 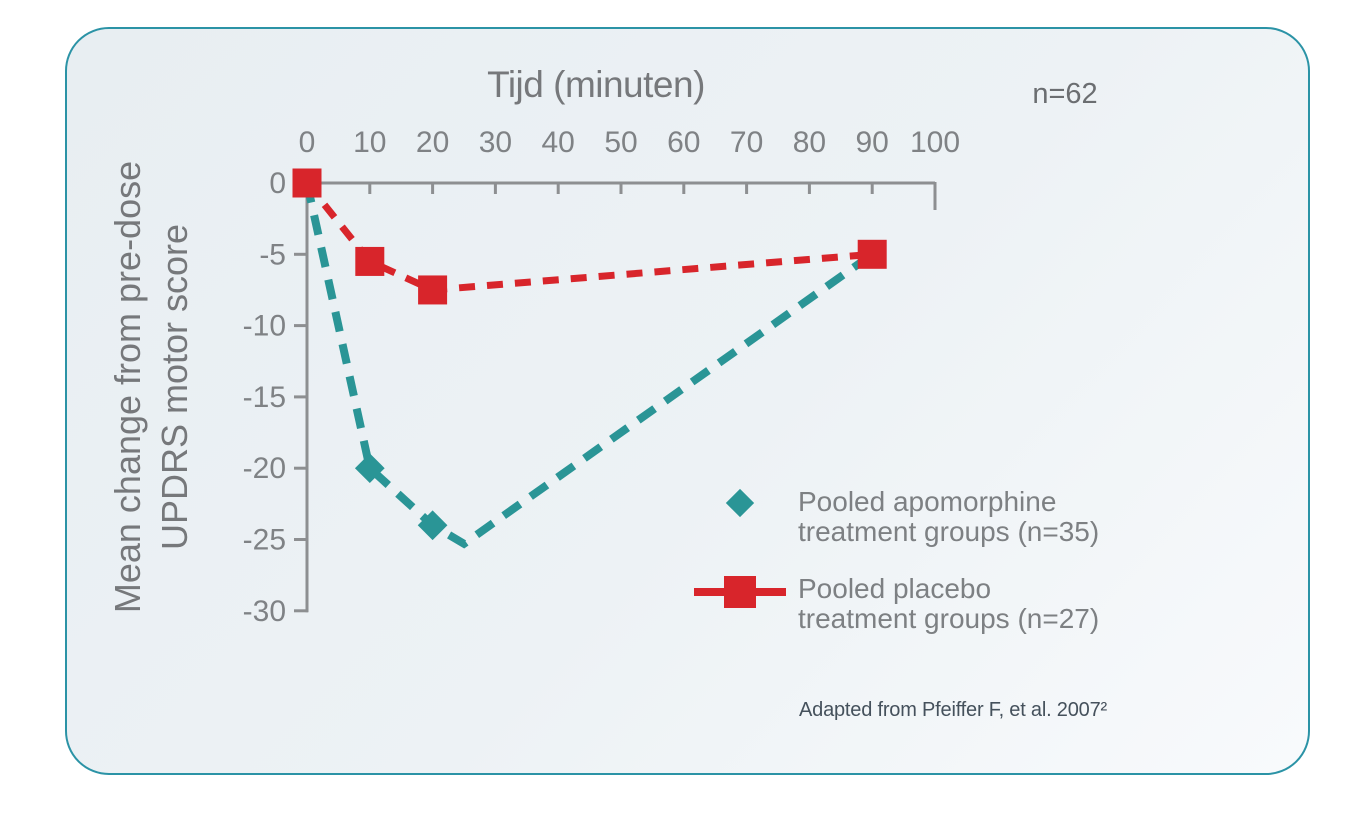 What do you see at coordinates (432, 142) in the screenshot?
I see `svg-text: 20` at bounding box center [432, 142].